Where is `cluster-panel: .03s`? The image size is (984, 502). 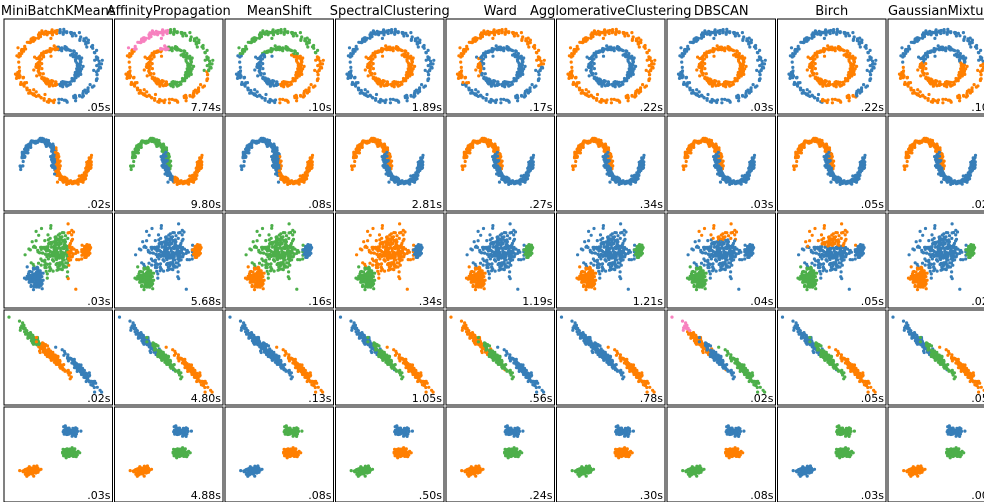 cluster-panel: .03s is located at coordinates (721, 66).